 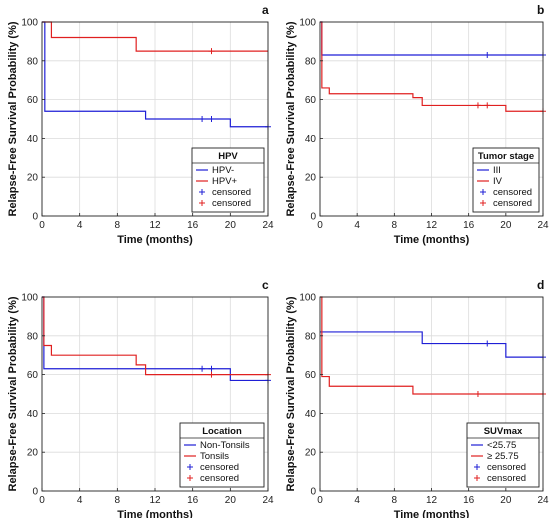 I want to click on panel-letter: d, so click(x=540, y=285).